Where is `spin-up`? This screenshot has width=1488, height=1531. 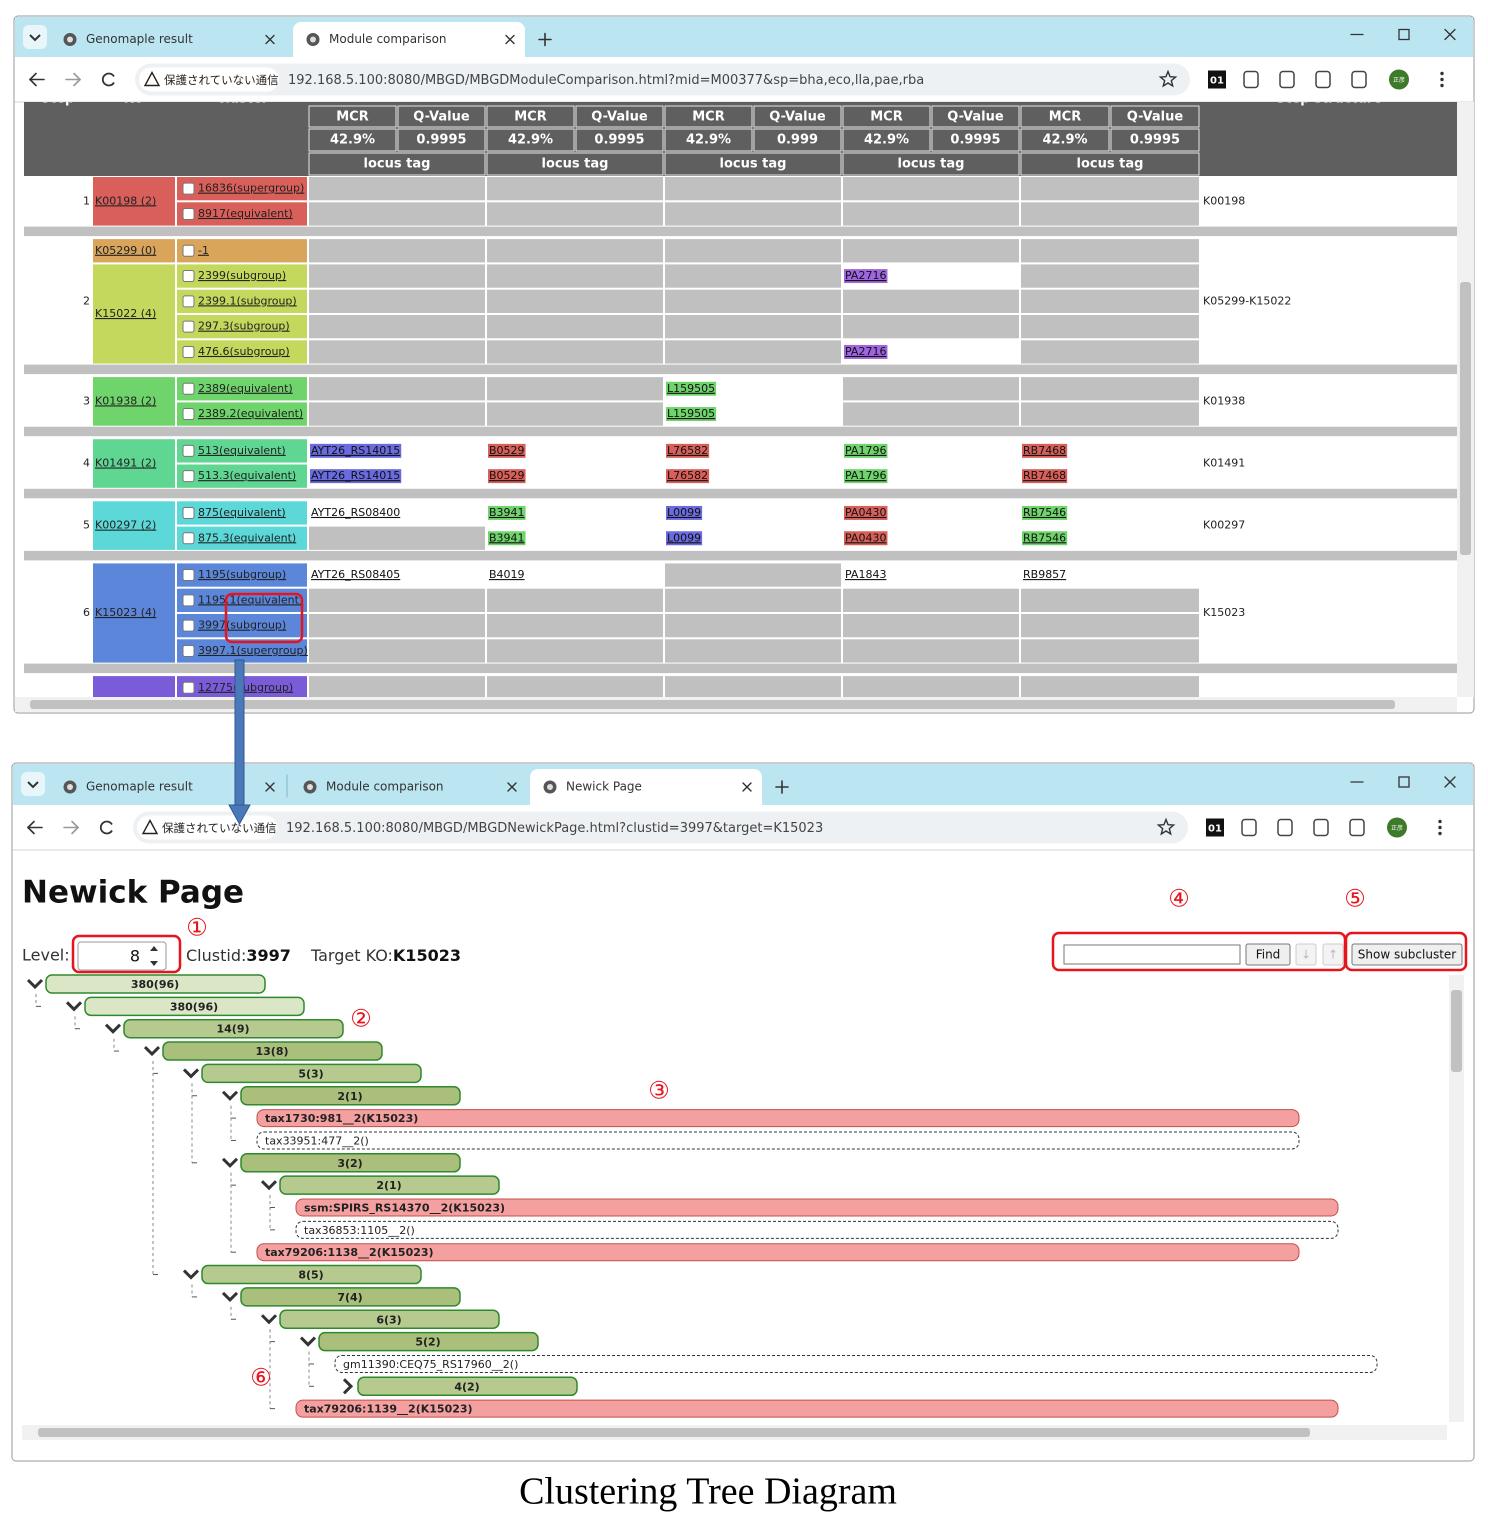
spin-up is located at coordinates (154, 948).